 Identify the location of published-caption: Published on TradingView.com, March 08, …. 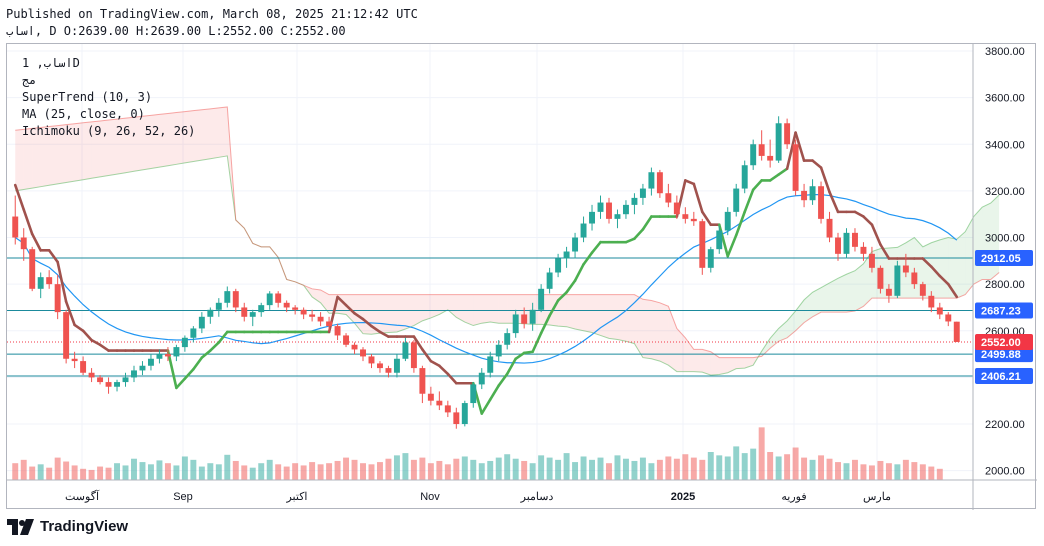
(212, 14).